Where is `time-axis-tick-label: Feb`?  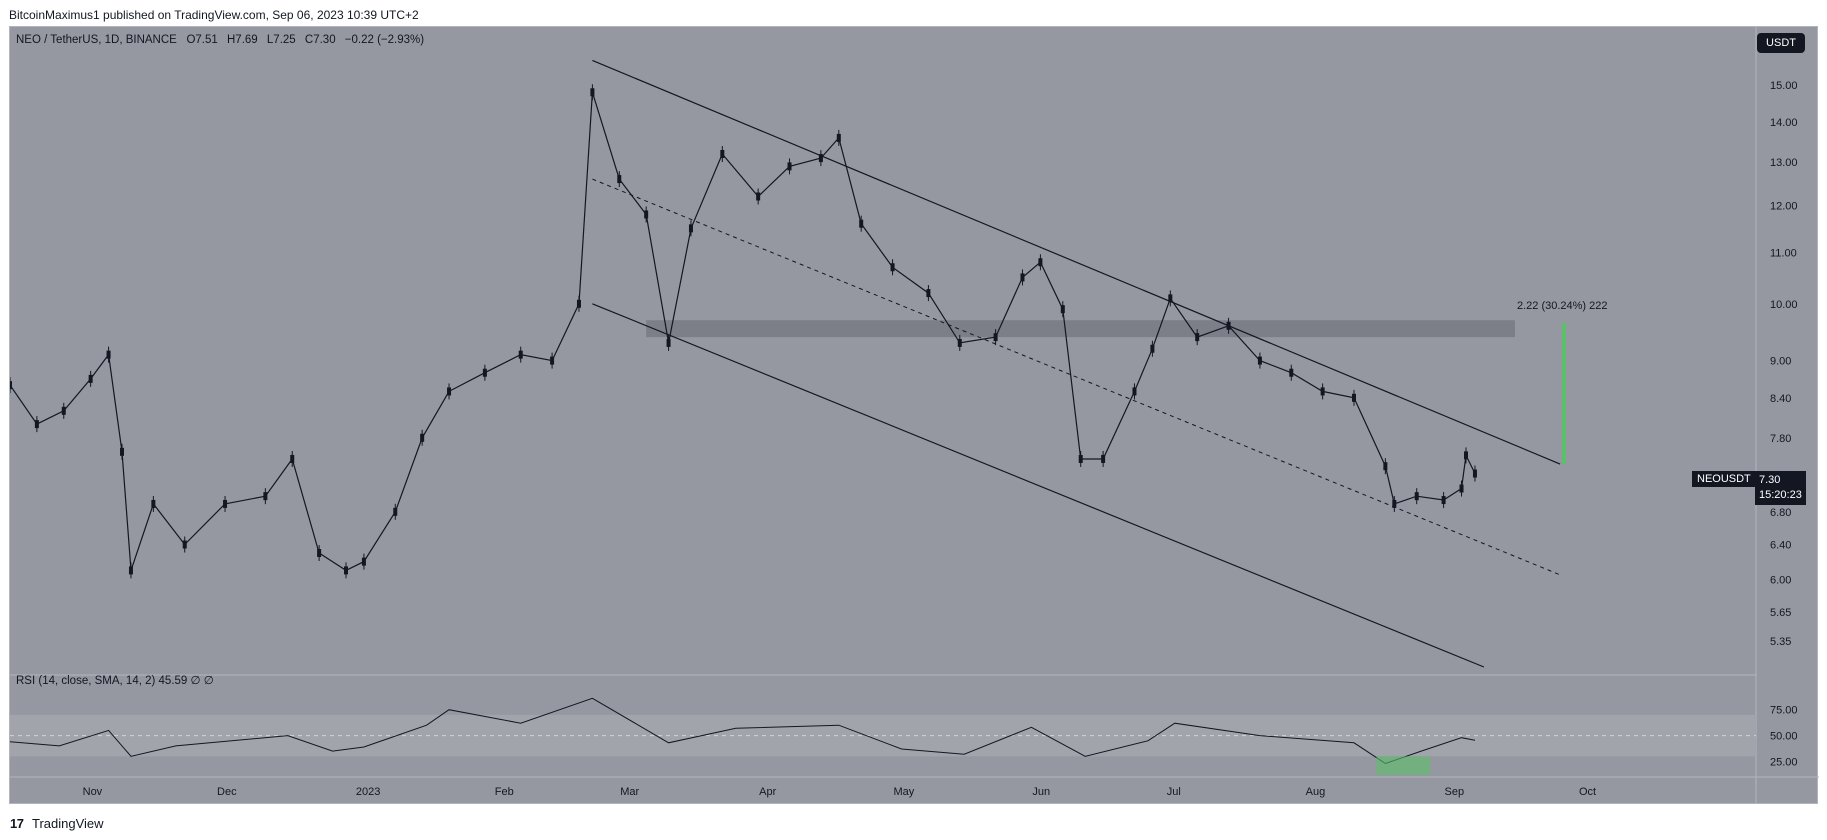
time-axis-tick-label: Feb is located at coordinates (504, 792).